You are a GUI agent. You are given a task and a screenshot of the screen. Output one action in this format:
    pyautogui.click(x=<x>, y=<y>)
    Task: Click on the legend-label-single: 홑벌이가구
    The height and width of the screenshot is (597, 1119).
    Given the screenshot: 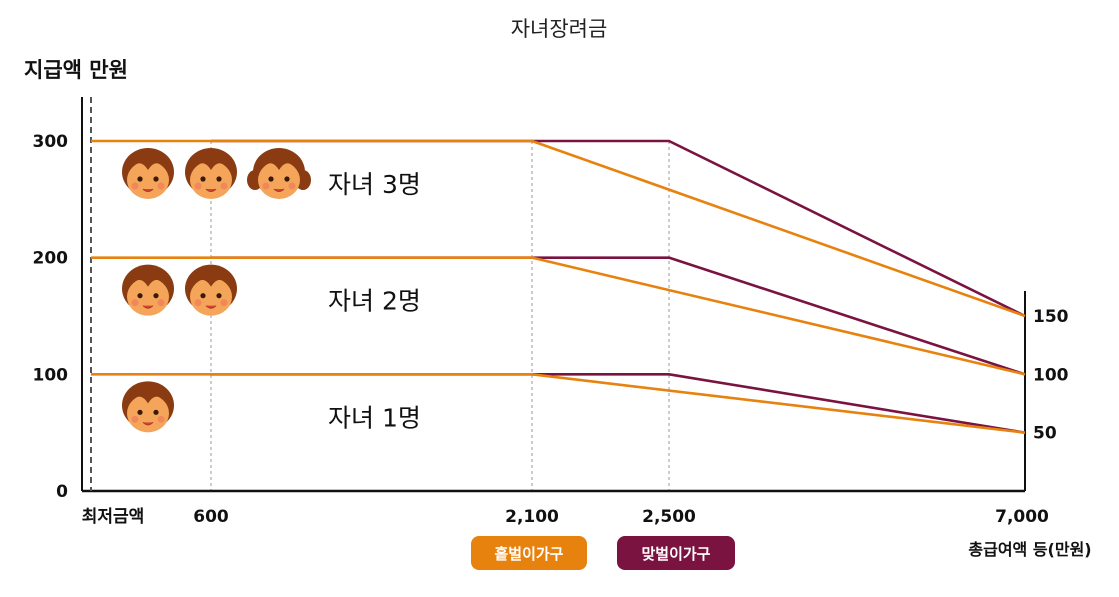 What is the action you would take?
    pyautogui.click(x=528, y=554)
    